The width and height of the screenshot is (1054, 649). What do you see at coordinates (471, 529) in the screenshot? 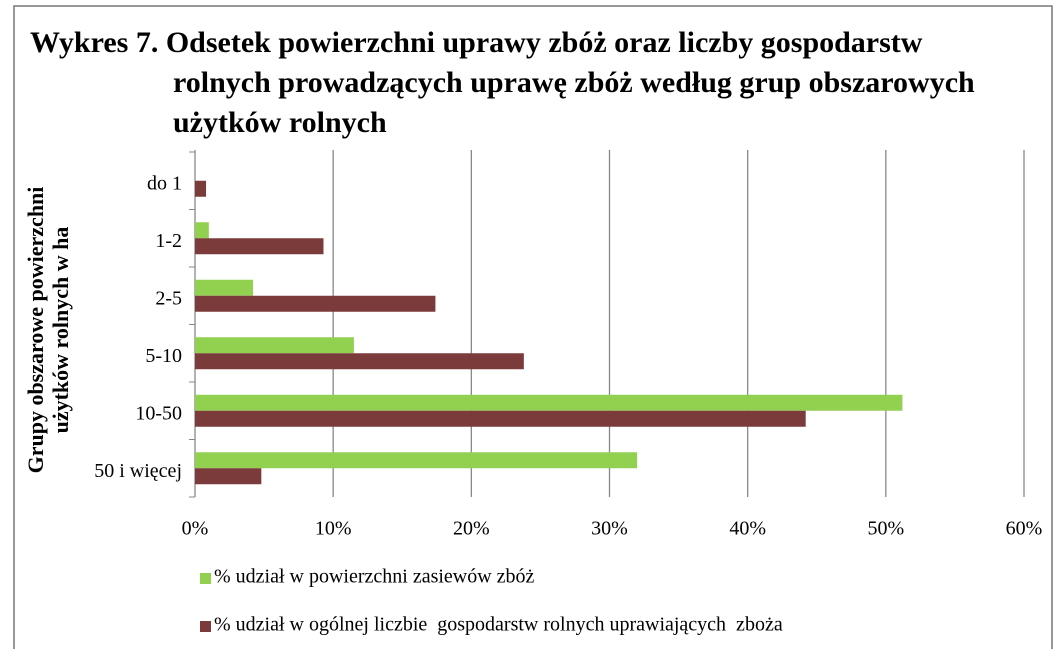
I see `x-tick-label: 20%` at bounding box center [471, 529].